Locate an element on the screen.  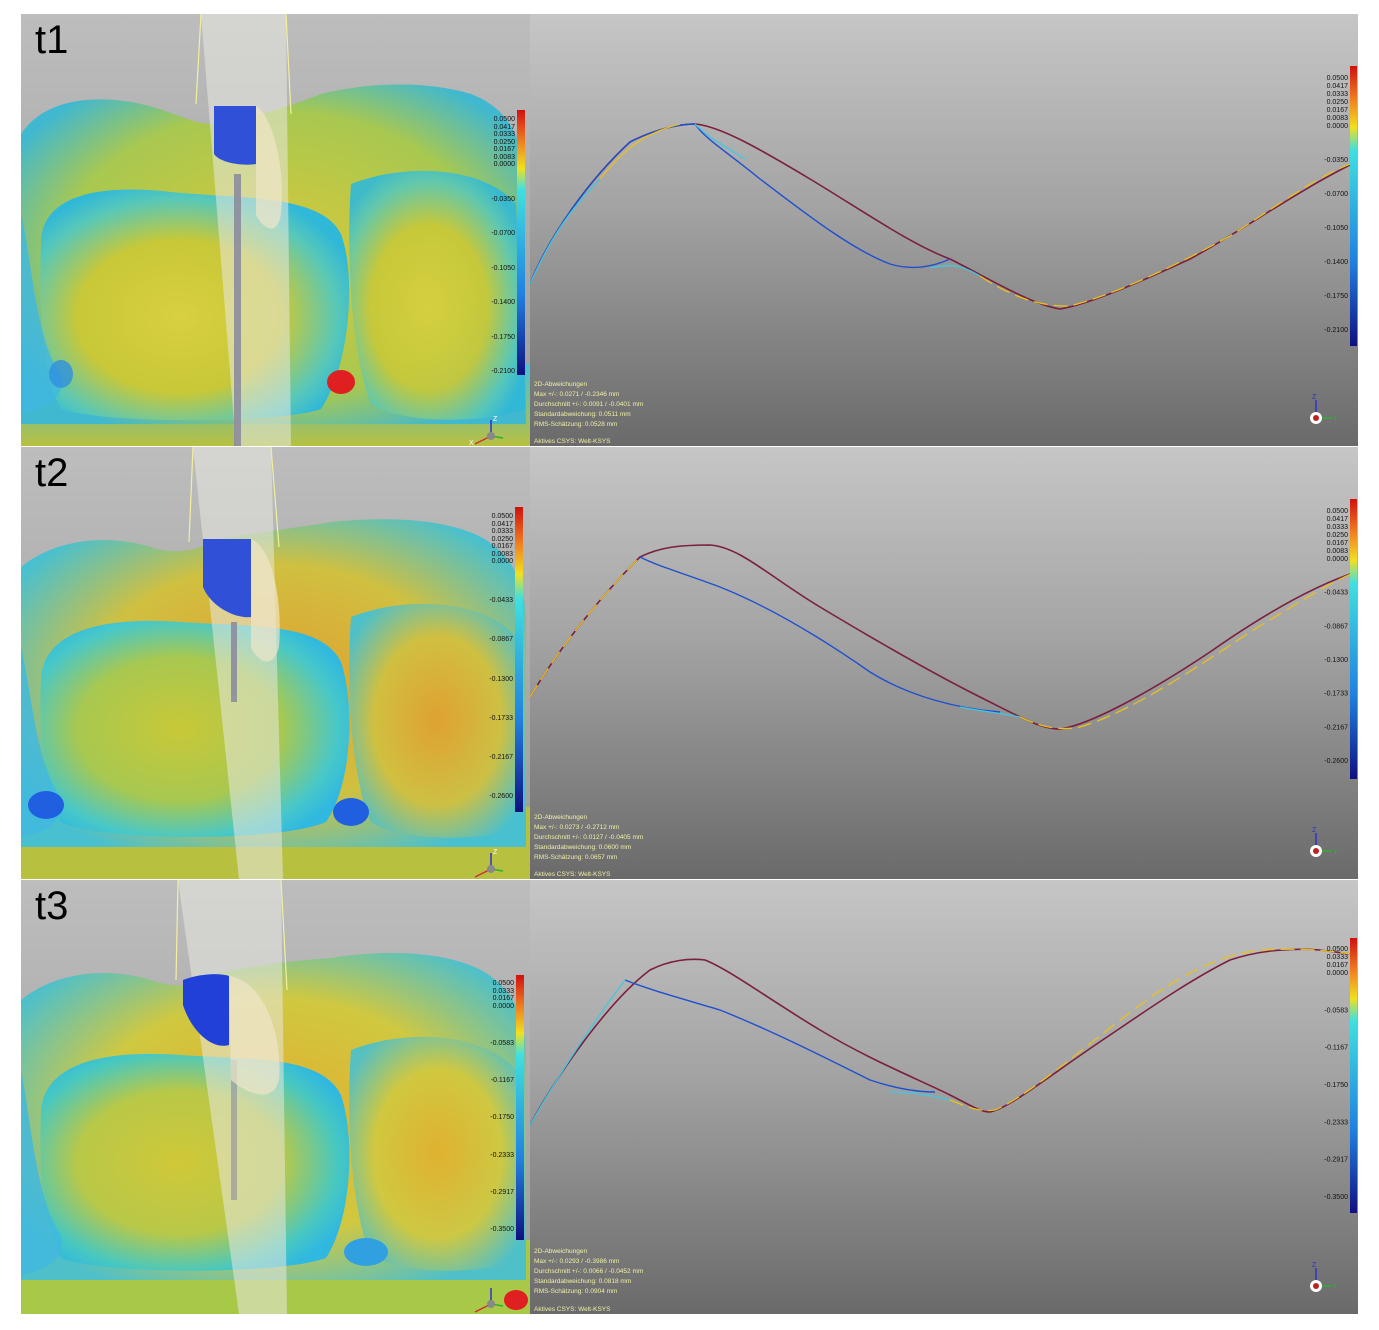
scale-tick-label: -0.0433 is located at coordinates (501, 601).